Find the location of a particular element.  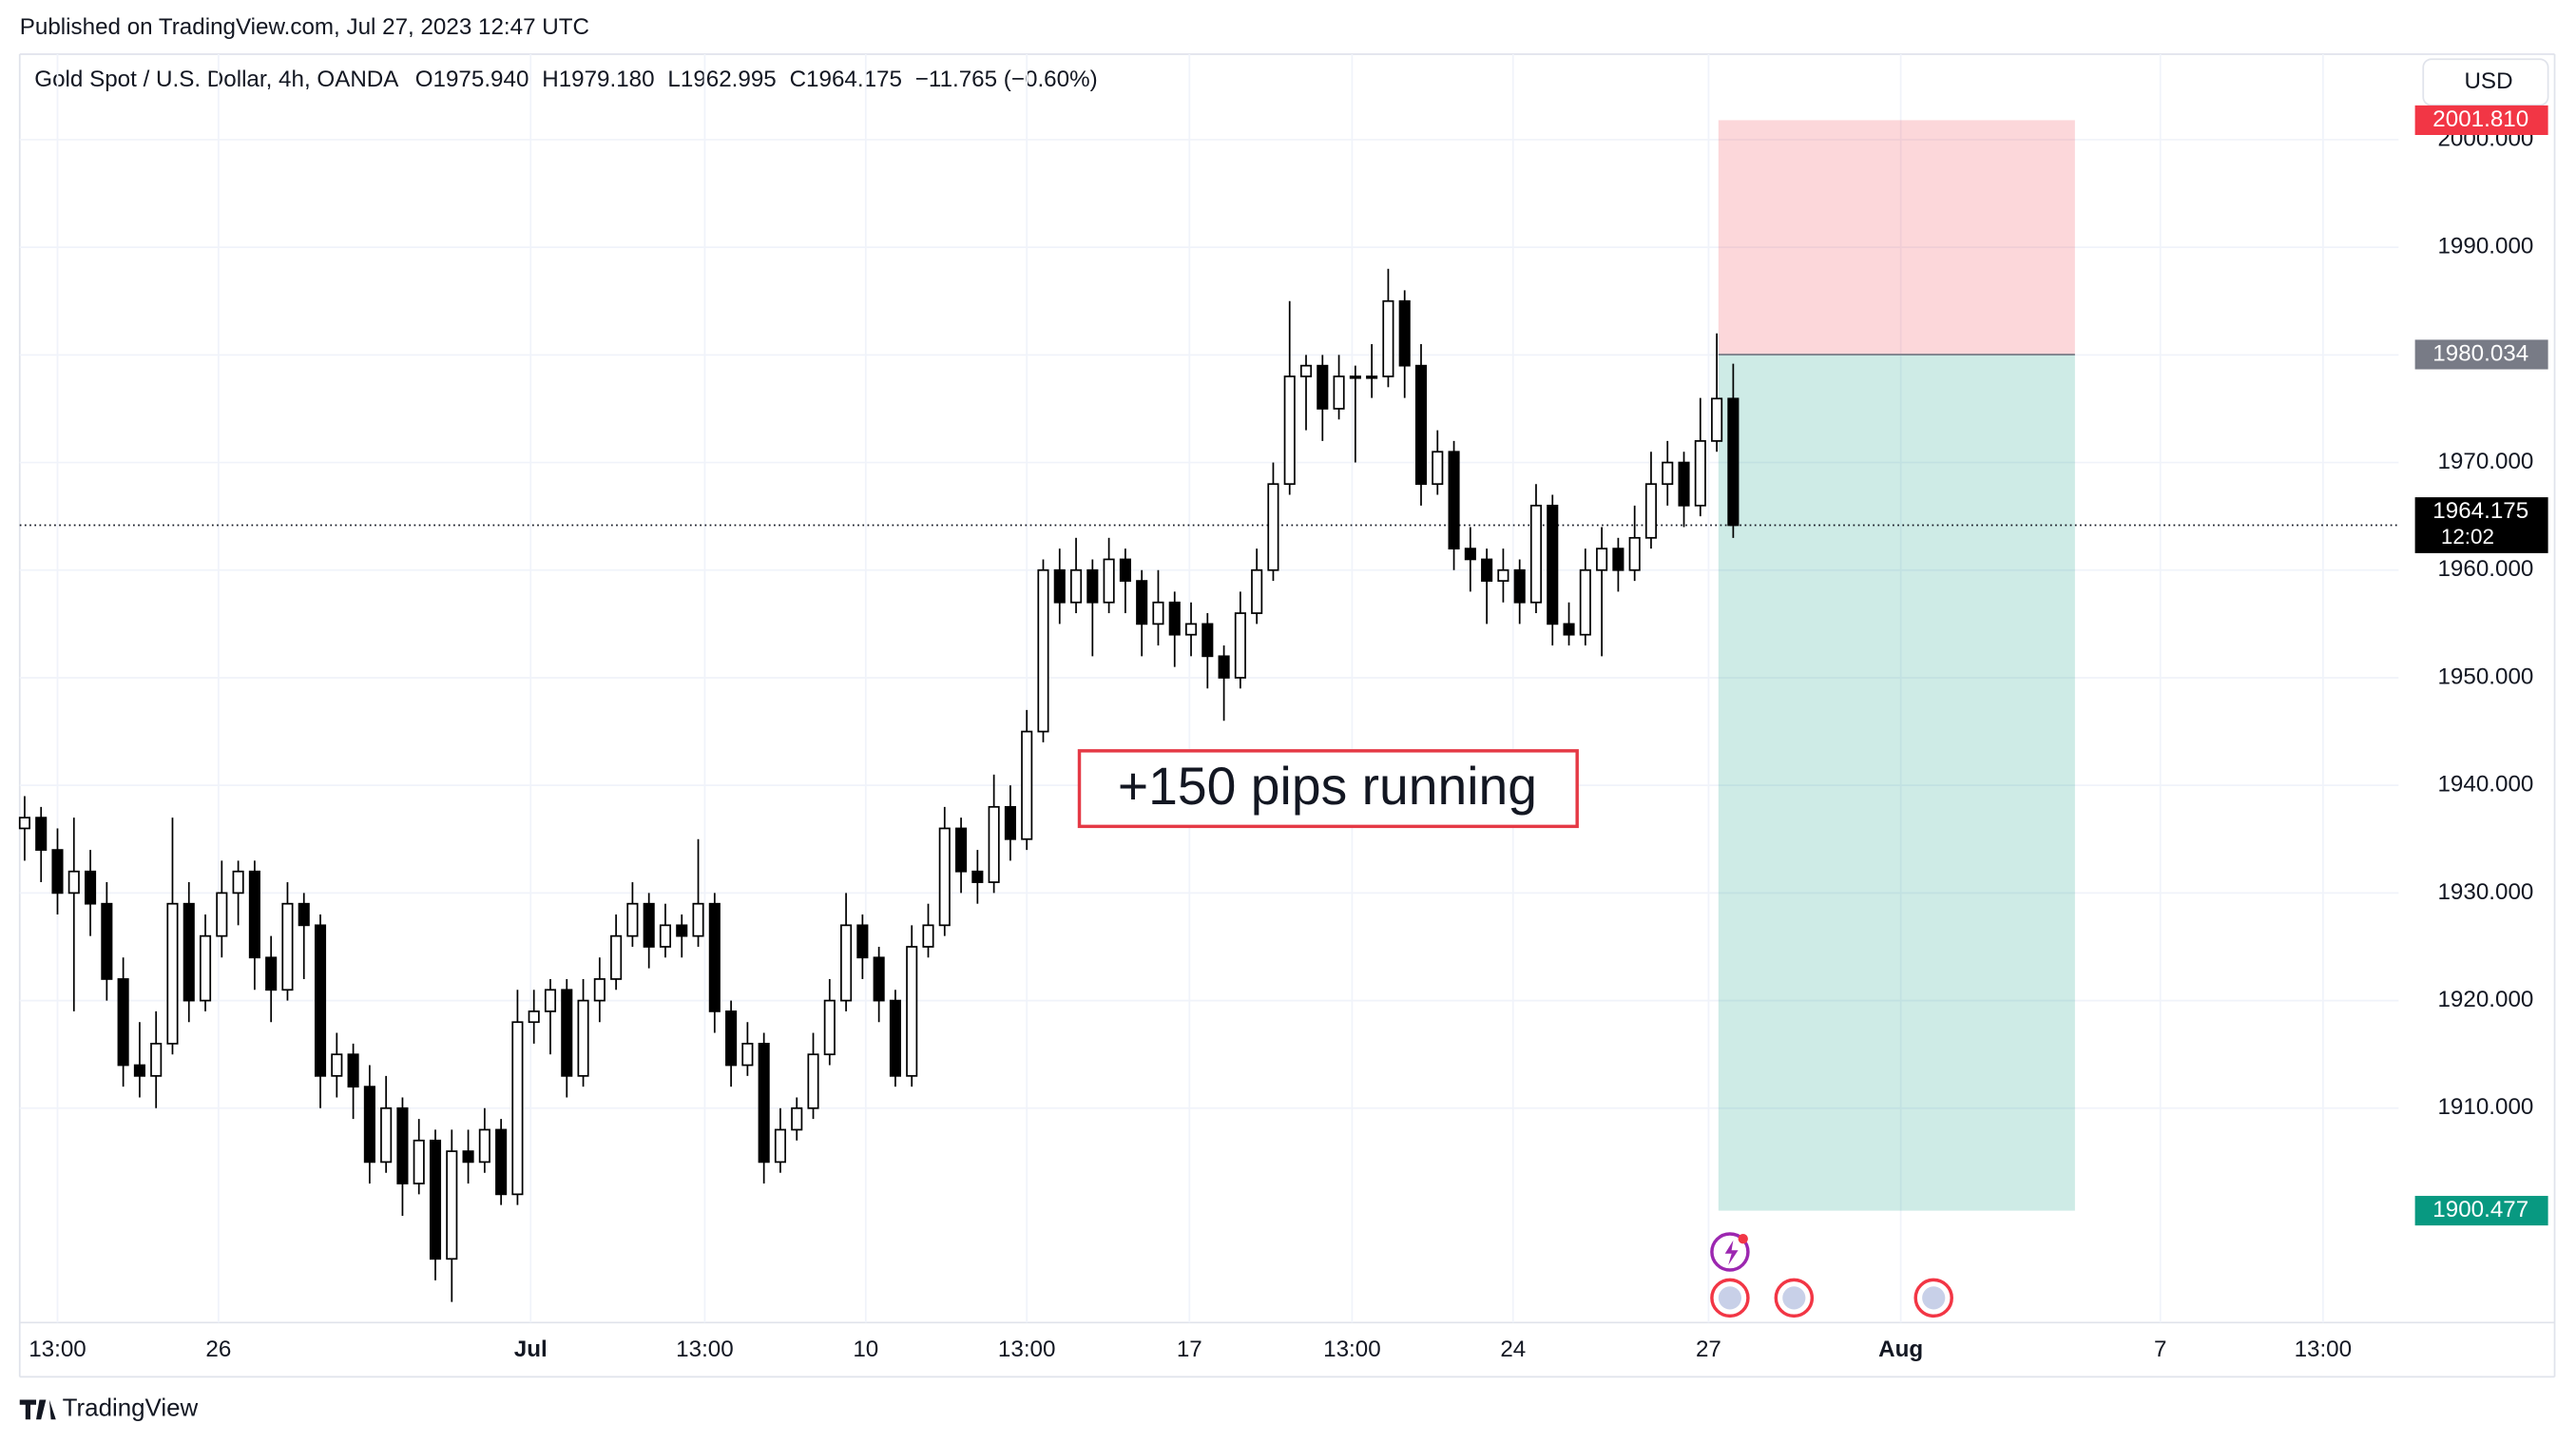

stop-zone is located at coordinates (1896, 237).